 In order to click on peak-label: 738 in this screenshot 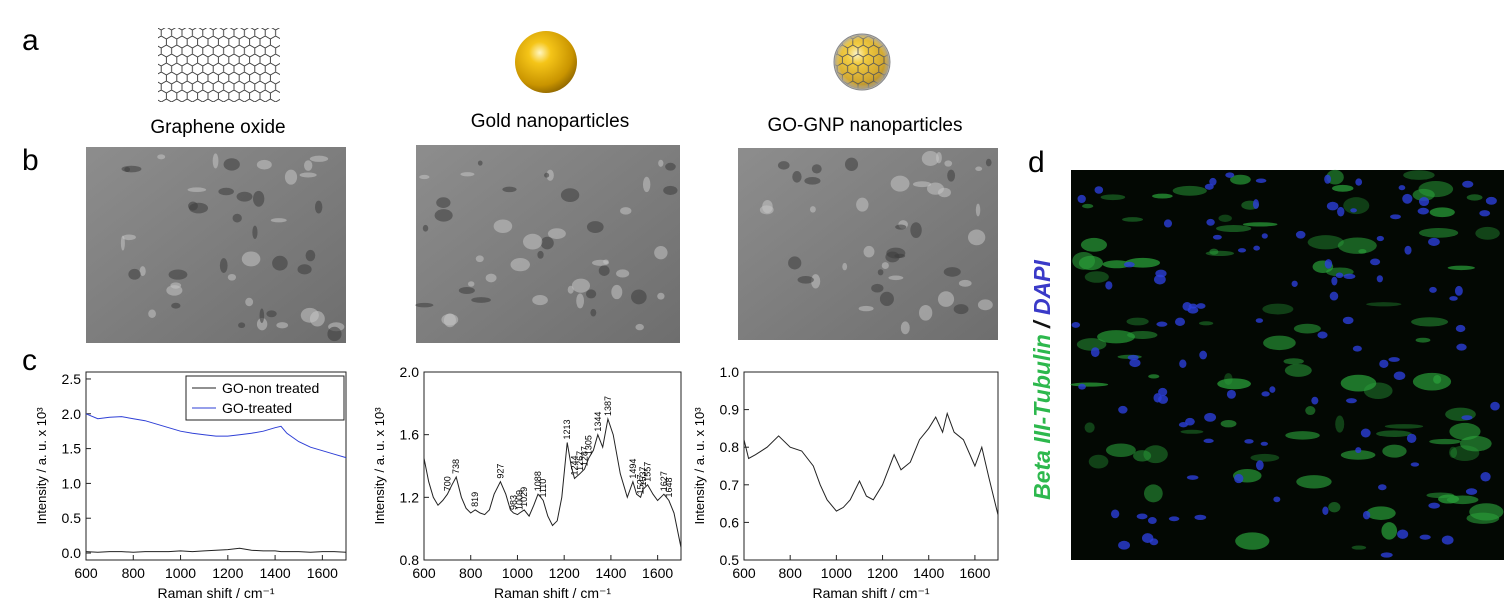, I will do `click(456, 466)`.